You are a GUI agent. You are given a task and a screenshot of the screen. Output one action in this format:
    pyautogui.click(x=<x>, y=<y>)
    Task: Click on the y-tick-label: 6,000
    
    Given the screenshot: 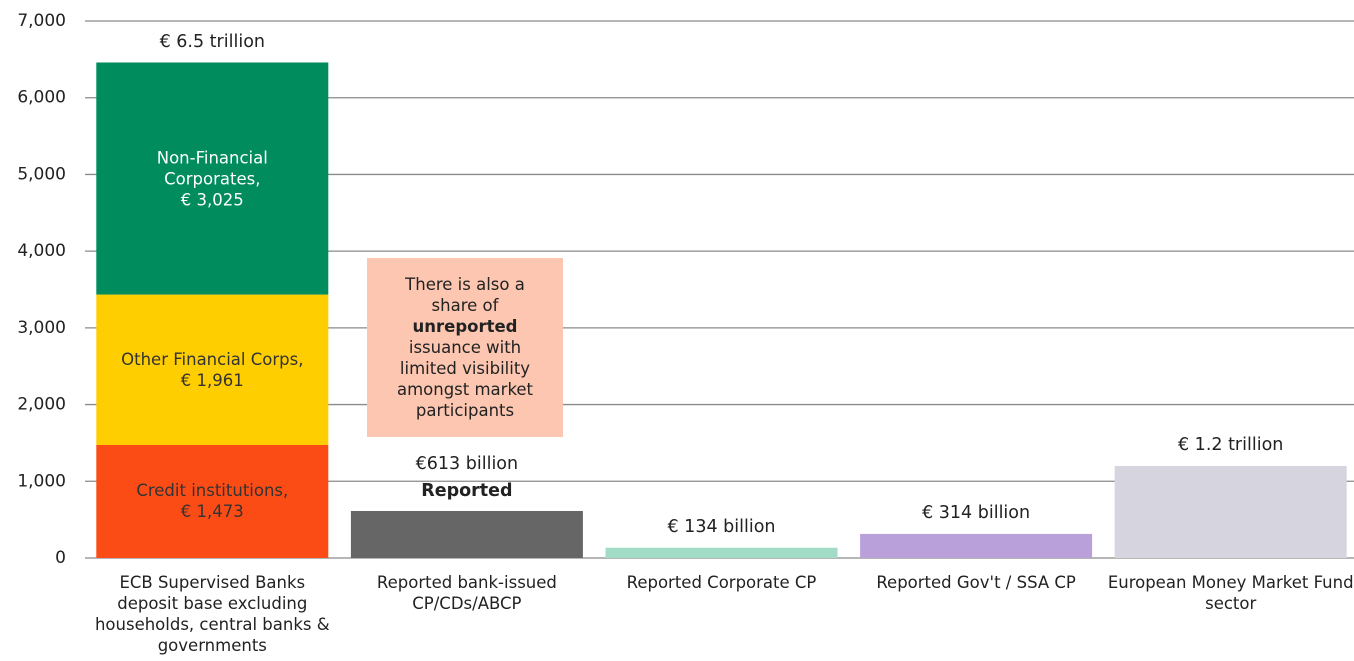 What is the action you would take?
    pyautogui.click(x=41, y=98)
    